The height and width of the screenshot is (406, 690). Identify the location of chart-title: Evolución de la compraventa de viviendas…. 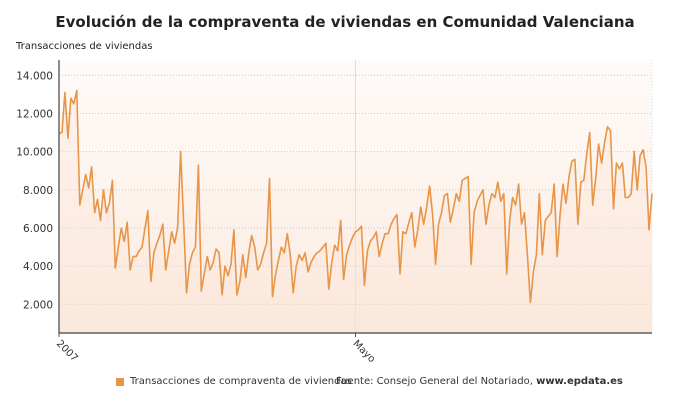
(345, 22).